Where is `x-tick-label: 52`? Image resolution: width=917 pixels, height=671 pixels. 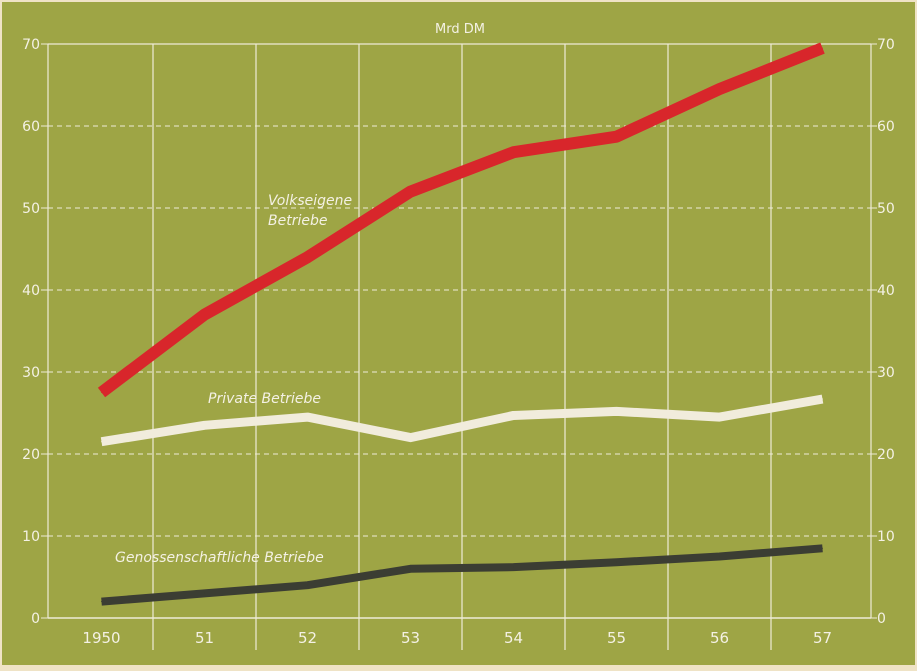 x-tick-label: 52 is located at coordinates (307, 638).